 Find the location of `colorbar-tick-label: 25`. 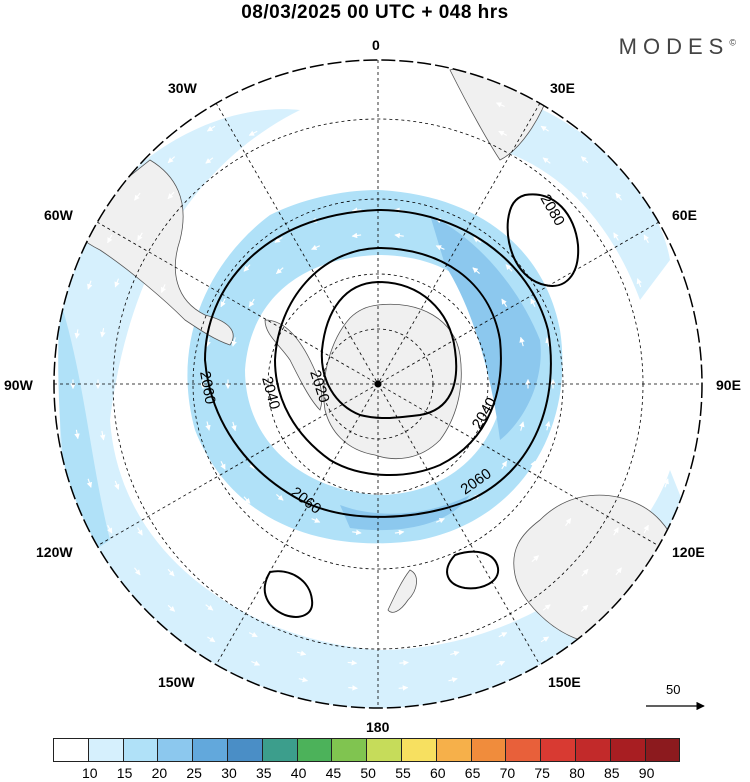

colorbar-tick-label: 25 is located at coordinates (194, 773).